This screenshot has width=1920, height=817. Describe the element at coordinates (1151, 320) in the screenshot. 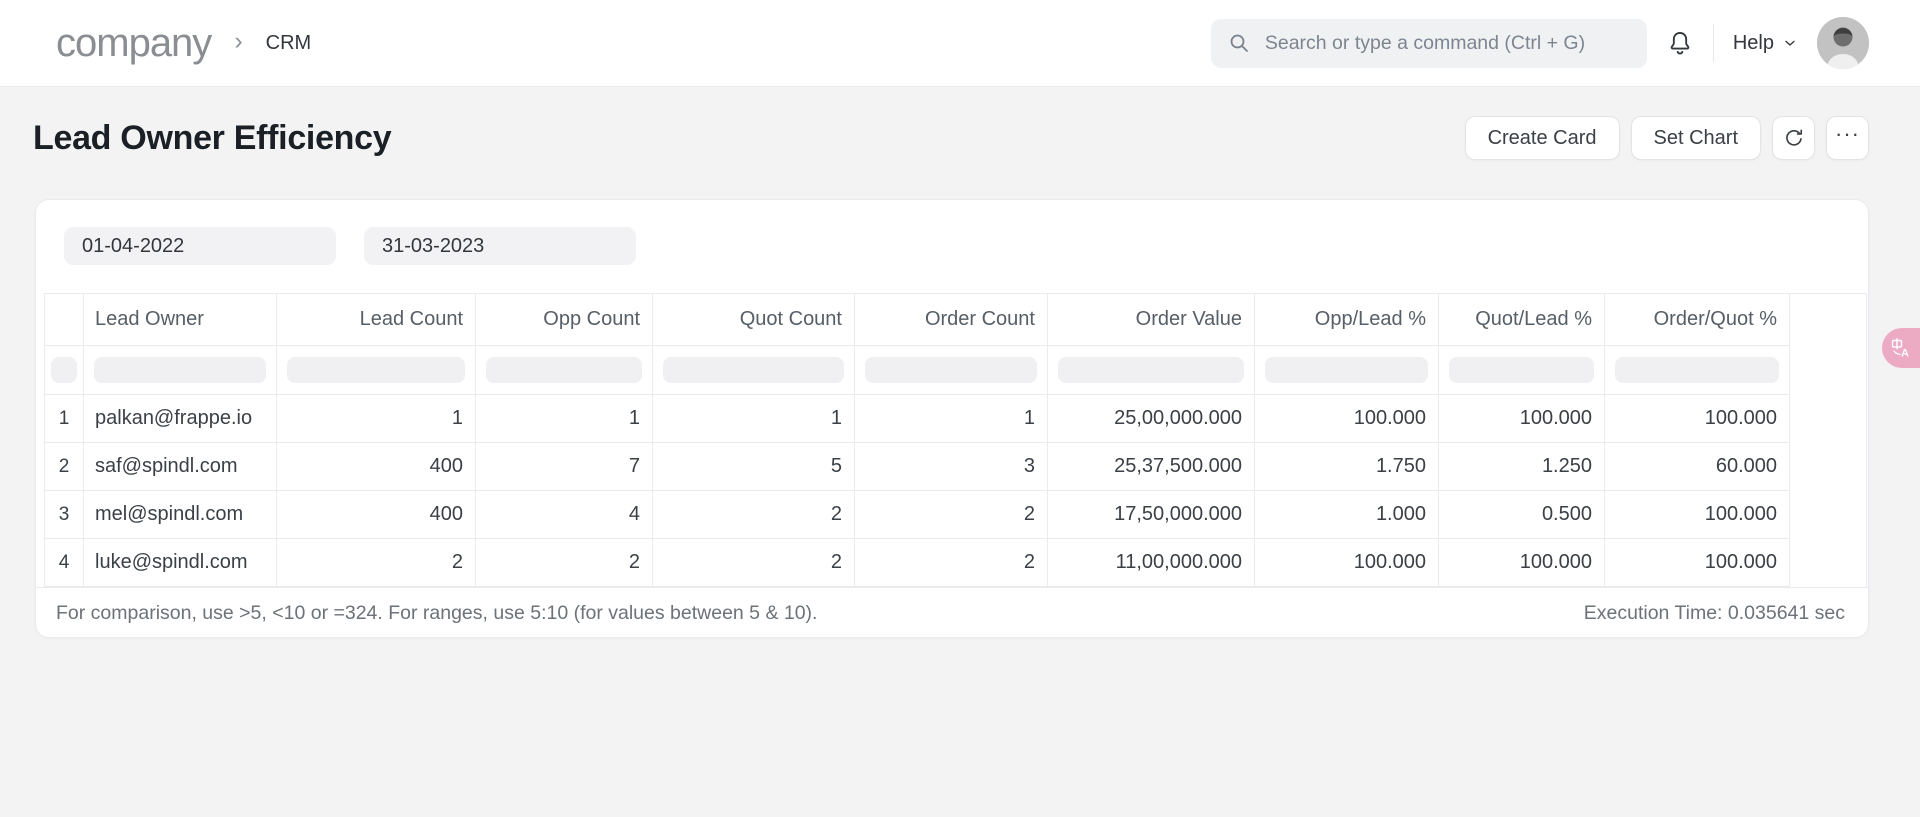

I see `column-header: Order Value` at that location.